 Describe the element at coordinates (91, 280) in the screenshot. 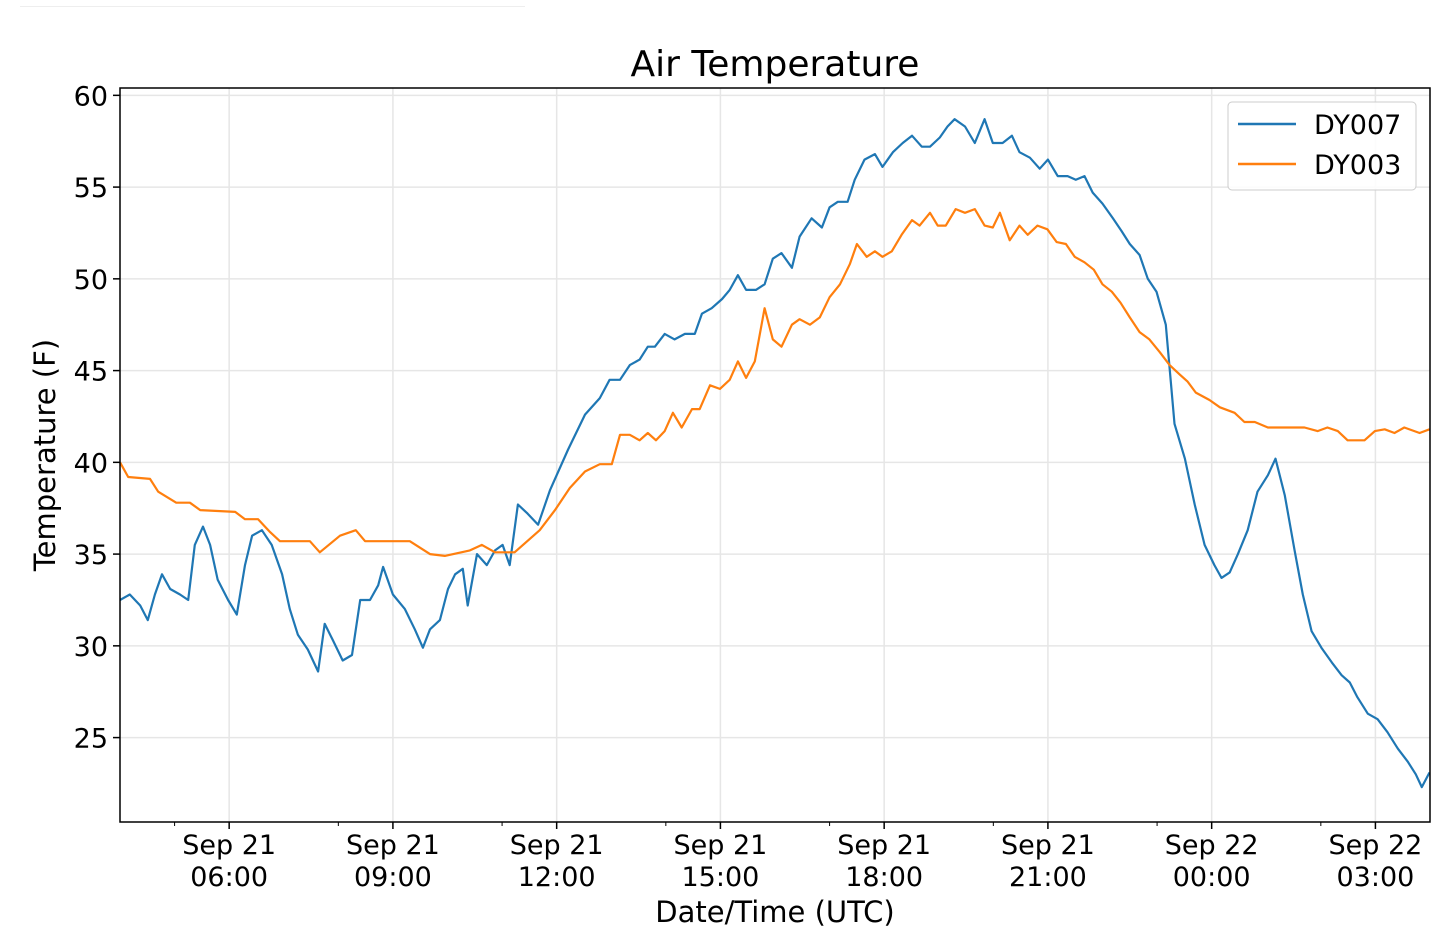

I see `y-tick-label: 50` at that location.